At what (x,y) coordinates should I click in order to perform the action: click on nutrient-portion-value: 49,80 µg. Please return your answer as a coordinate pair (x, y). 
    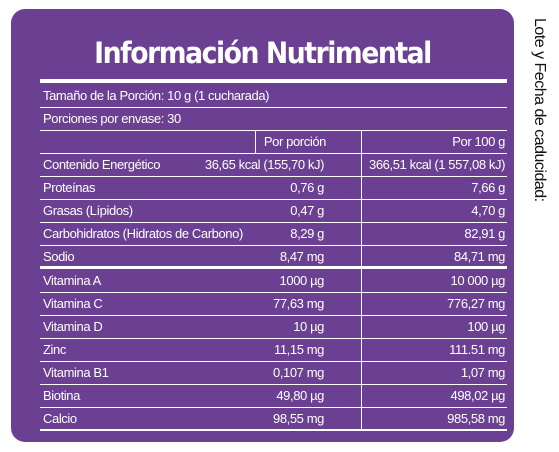
    Looking at the image, I should click on (300, 395).